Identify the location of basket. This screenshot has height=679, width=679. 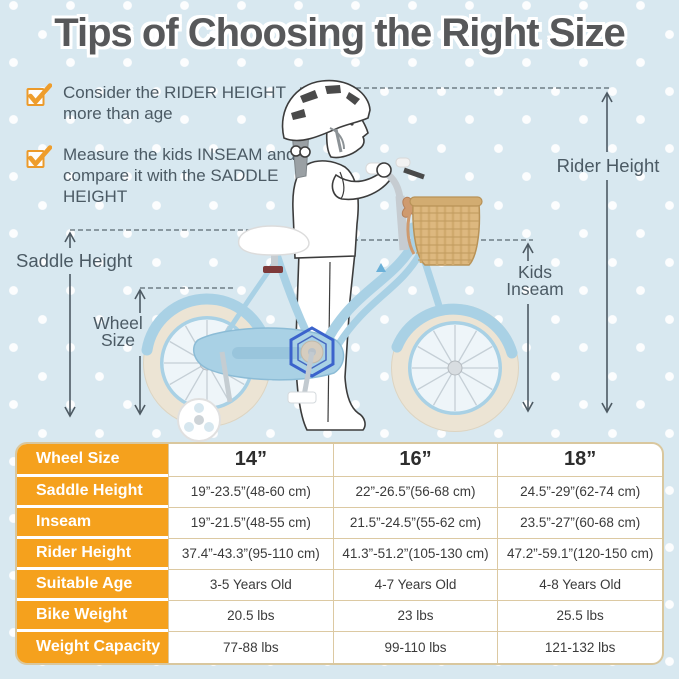
(446, 231).